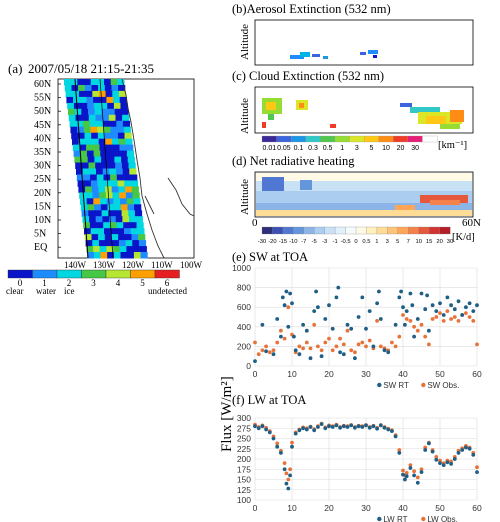  What do you see at coordinates (366, 374) in the screenshot?
I see `x-tick-label: 30` at bounding box center [366, 374].